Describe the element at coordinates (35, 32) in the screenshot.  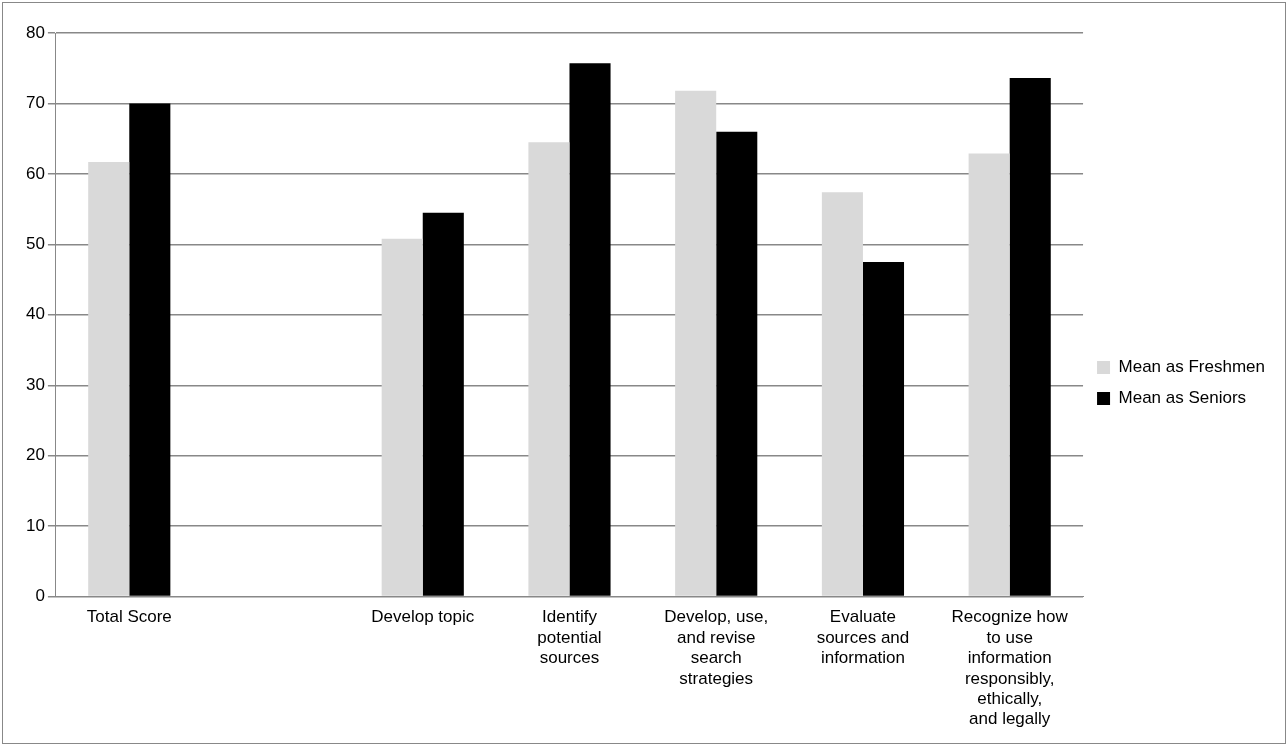
I see `y-tick-label: 80` at that location.